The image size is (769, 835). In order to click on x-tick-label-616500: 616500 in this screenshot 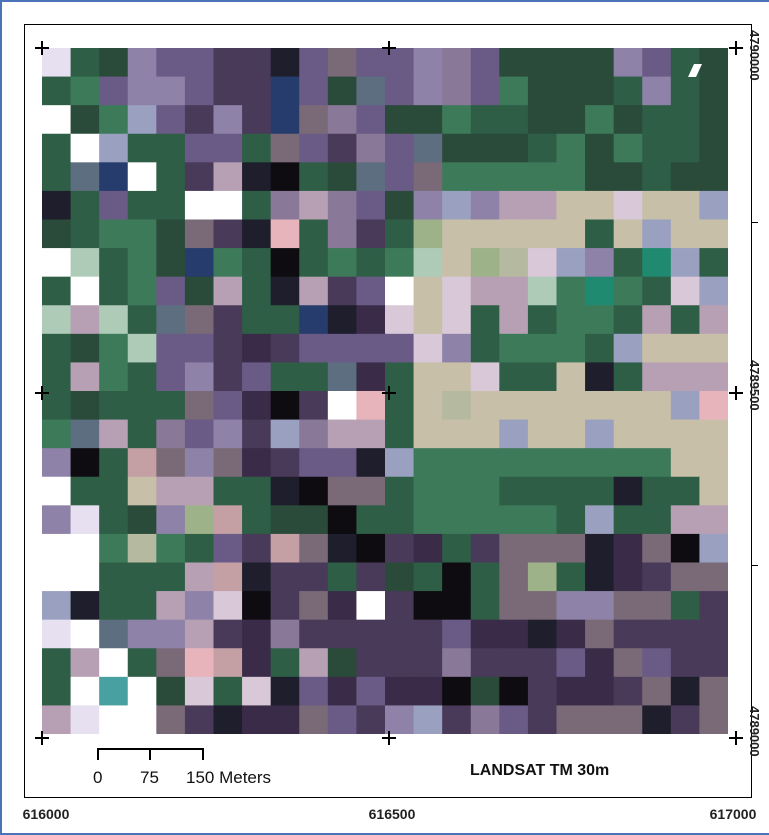, I will do `click(392, 814)`.